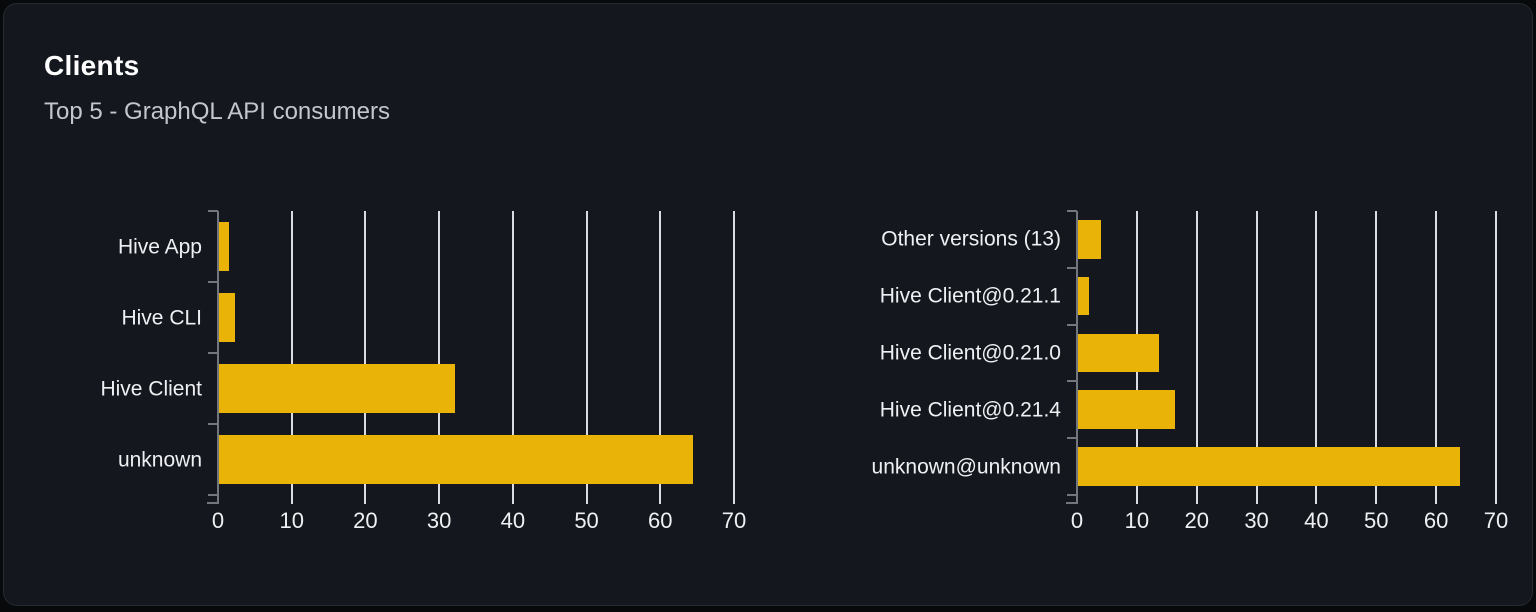  I want to click on bar-unknown-unknown, so click(1269, 466).